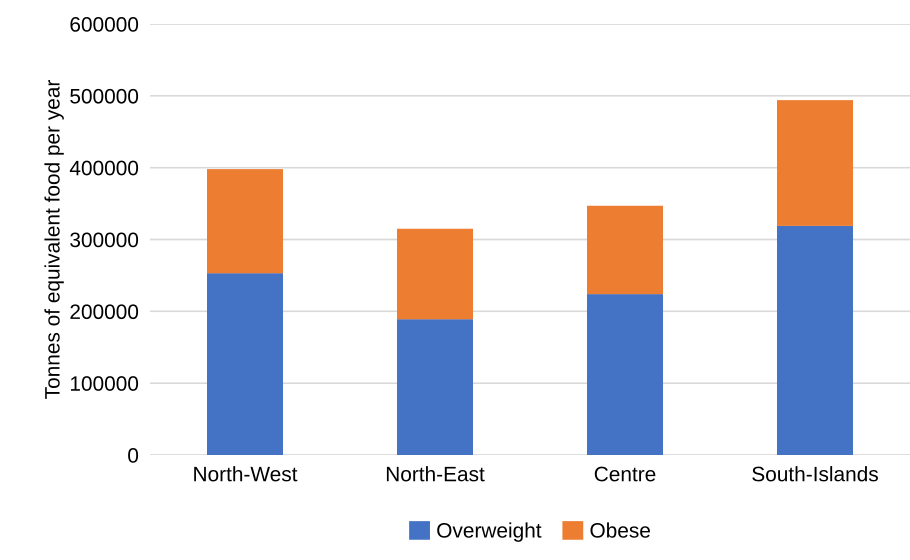 The image size is (910, 560). I want to click on legend-label: Obese, so click(620, 530).